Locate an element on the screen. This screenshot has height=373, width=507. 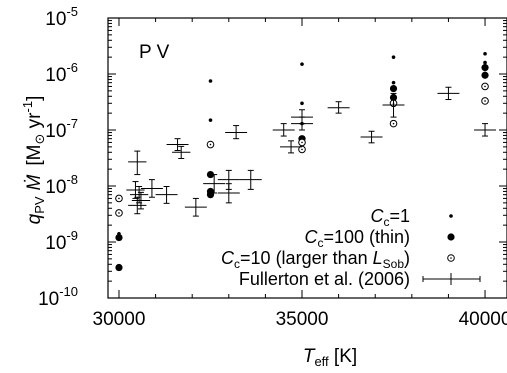
legend-entry-cc100: Cc=100 (thin) is located at coordinates (379, 238).